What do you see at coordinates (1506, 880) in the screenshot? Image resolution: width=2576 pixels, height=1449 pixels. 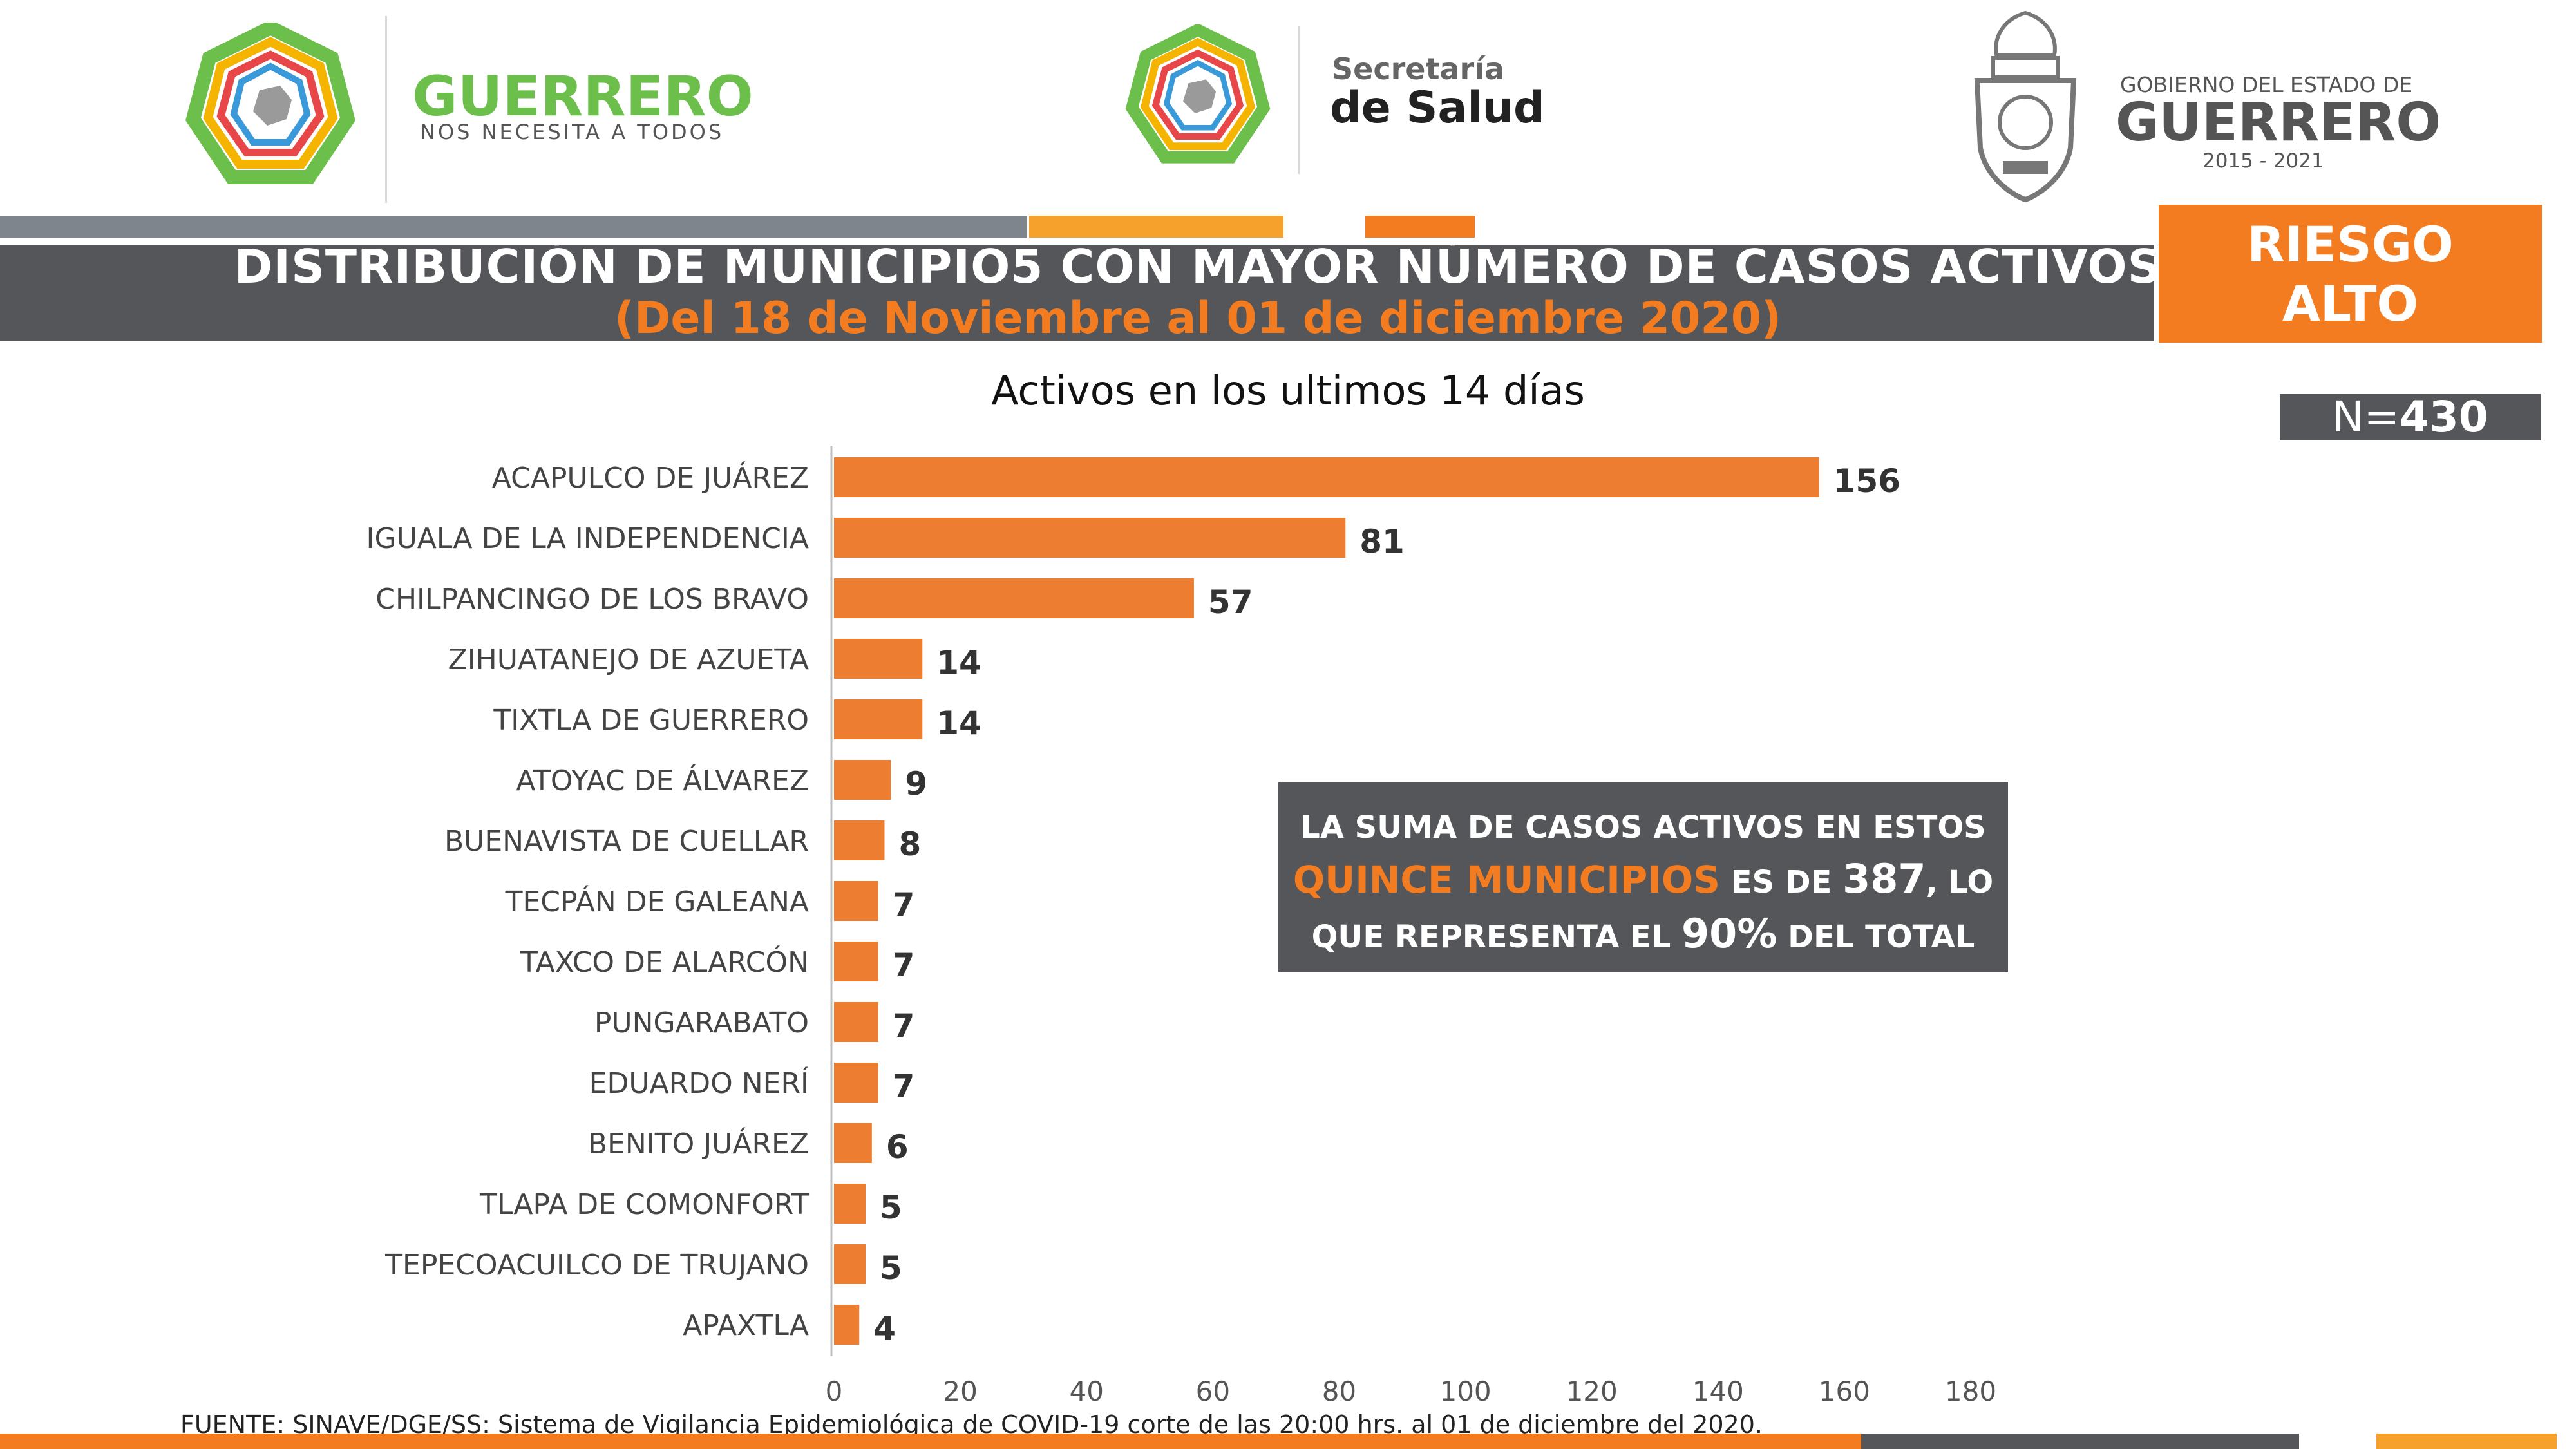 I see `summary-highlight-municipios: QUINCE MUNICIPIOS` at bounding box center [1506, 880].